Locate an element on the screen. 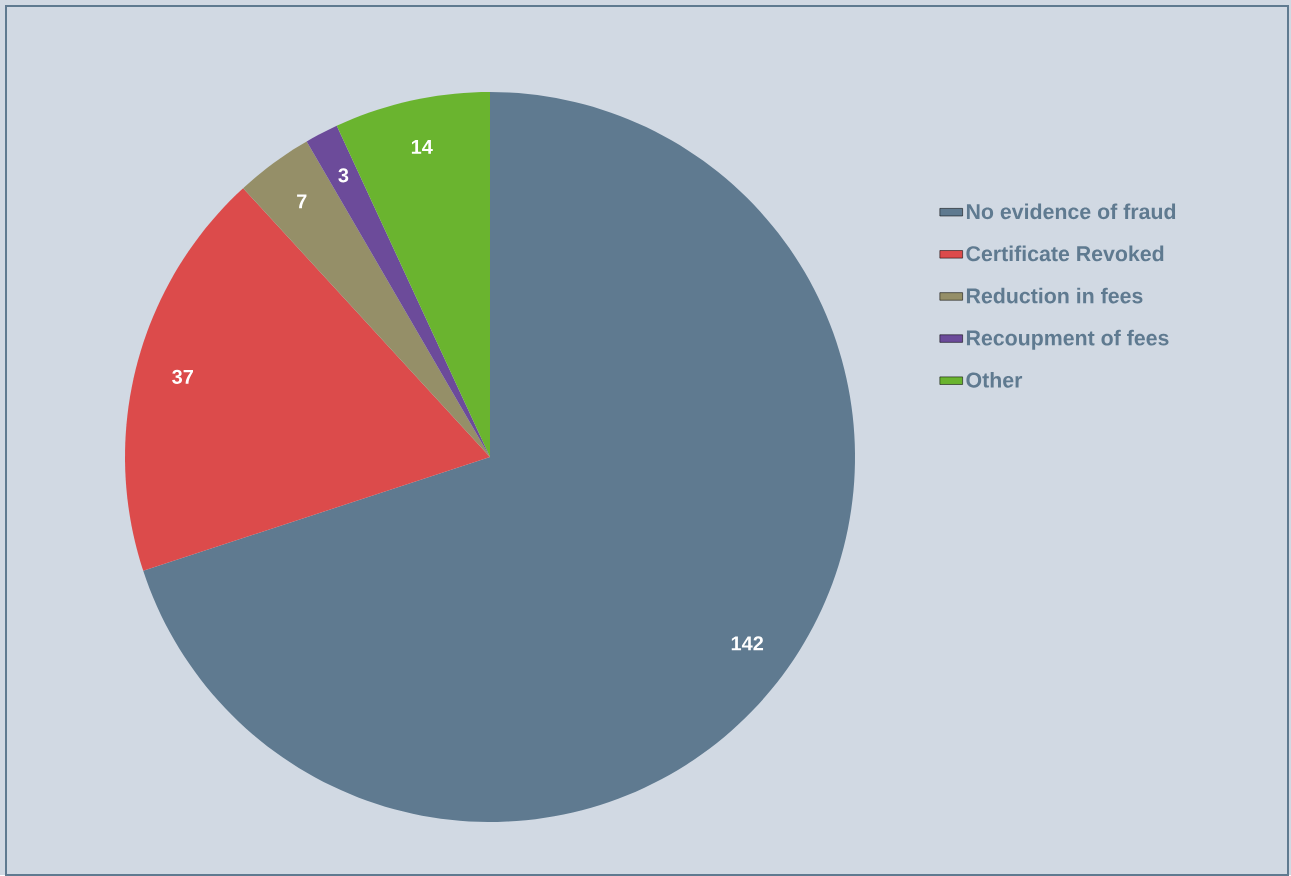 This screenshot has height=876, width=1291. data-label: 3 is located at coordinates (343, 175).